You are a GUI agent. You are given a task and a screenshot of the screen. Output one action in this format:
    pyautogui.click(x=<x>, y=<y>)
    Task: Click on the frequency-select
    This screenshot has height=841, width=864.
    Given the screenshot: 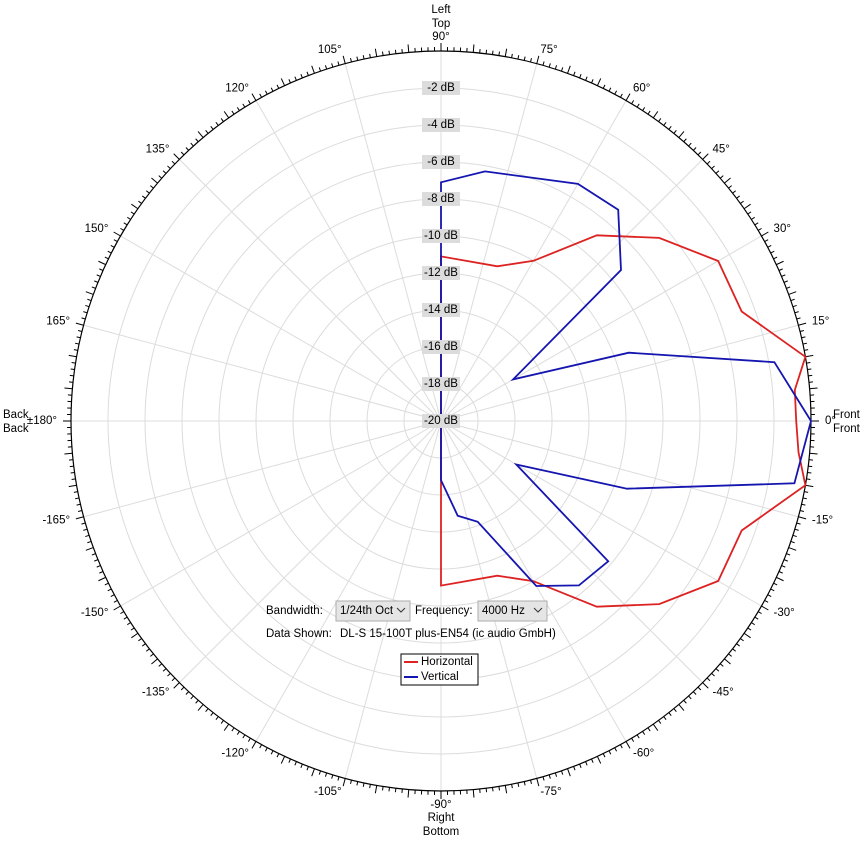 What is the action you would take?
    pyautogui.click(x=512, y=611)
    